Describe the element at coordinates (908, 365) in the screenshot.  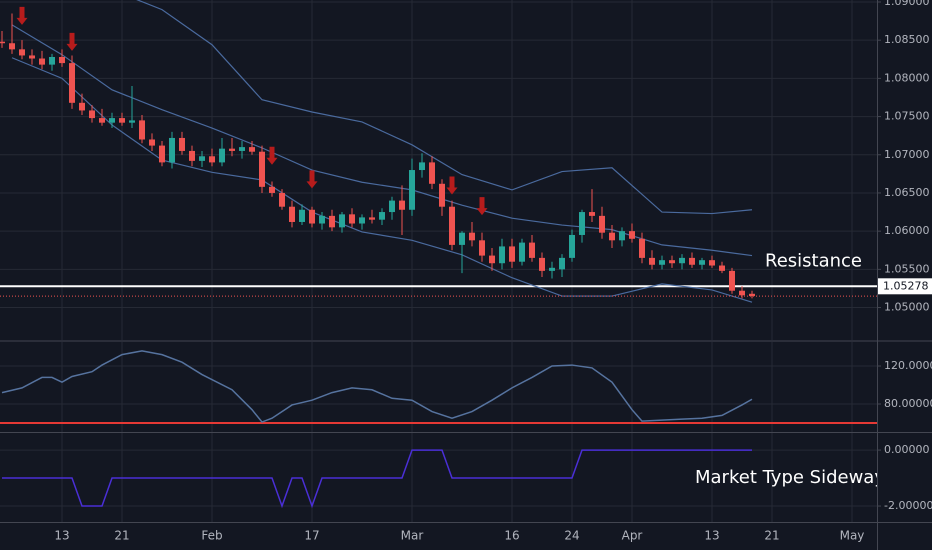
I see `y-tick-label: 120.00000` at that location.